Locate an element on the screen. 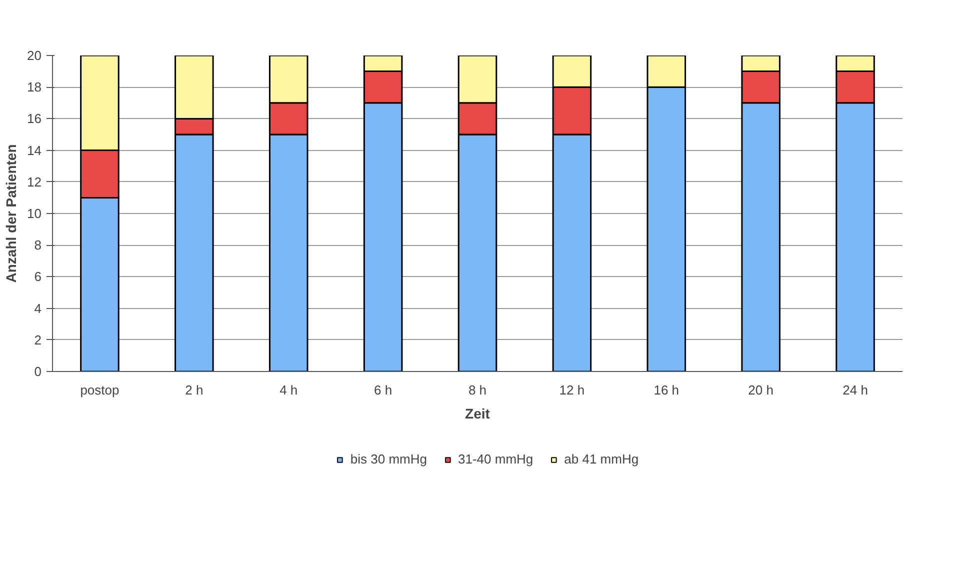 Image resolution: width=976 pixels, height=563 pixels. x-tick-label: 16 h is located at coordinates (667, 390).